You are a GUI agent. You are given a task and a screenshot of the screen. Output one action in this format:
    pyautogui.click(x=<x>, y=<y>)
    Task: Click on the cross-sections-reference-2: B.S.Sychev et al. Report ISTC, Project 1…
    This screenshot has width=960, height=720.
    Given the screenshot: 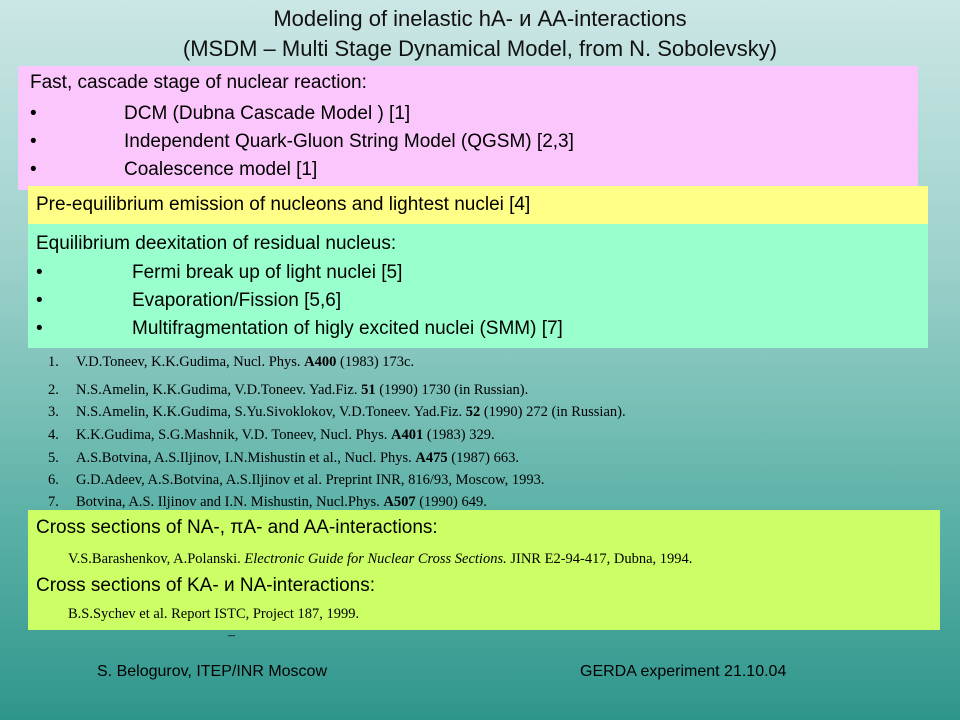 What is the action you would take?
    pyautogui.click(x=214, y=614)
    